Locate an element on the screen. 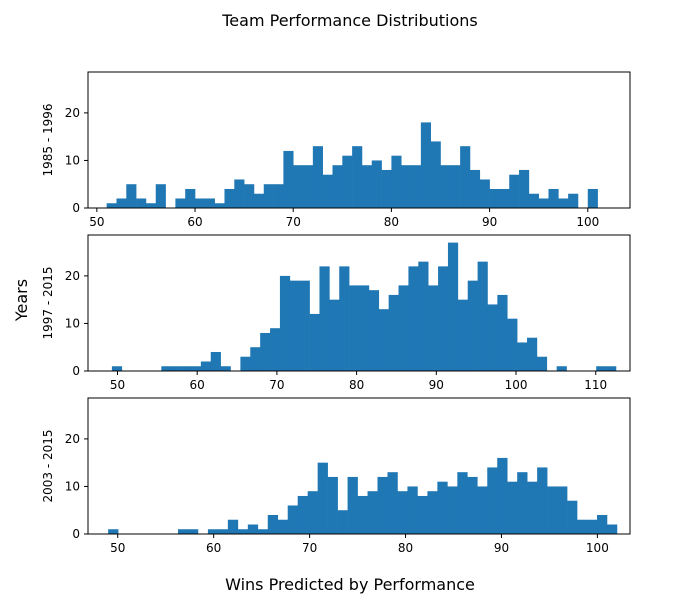 The width and height of the screenshot is (700, 600). x-tick-label: 110 is located at coordinates (595, 385).